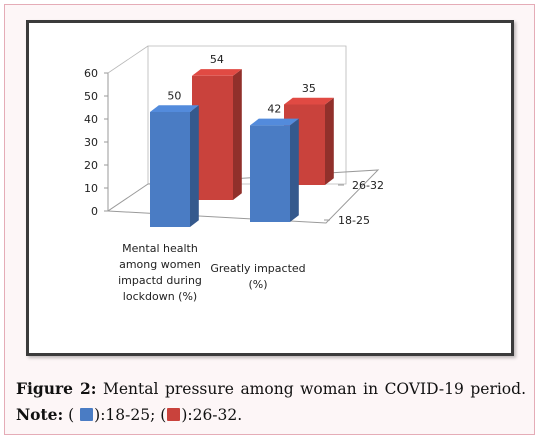  I want to click on bar-back-1-side, so click(329, 141).